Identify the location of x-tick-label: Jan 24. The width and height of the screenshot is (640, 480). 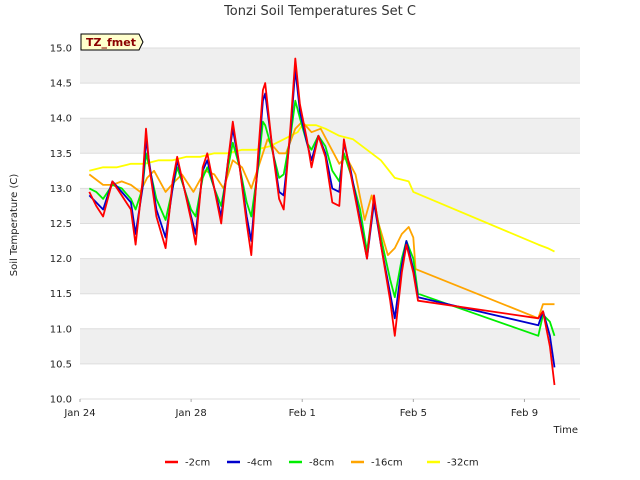
(79, 413).